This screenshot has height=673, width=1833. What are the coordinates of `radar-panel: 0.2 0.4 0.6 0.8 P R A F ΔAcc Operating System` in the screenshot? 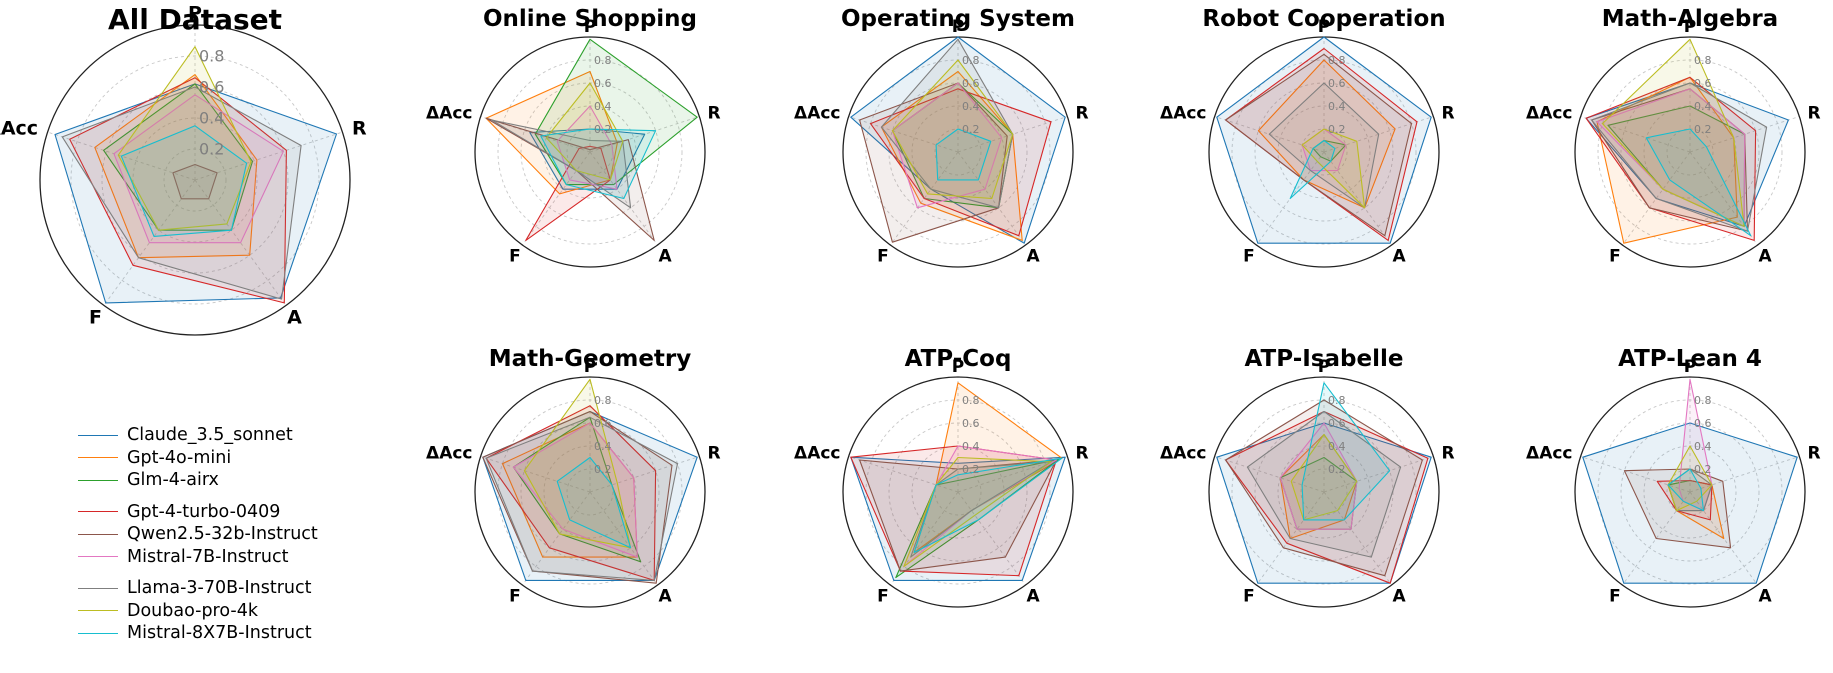 It's located at (941, 137).